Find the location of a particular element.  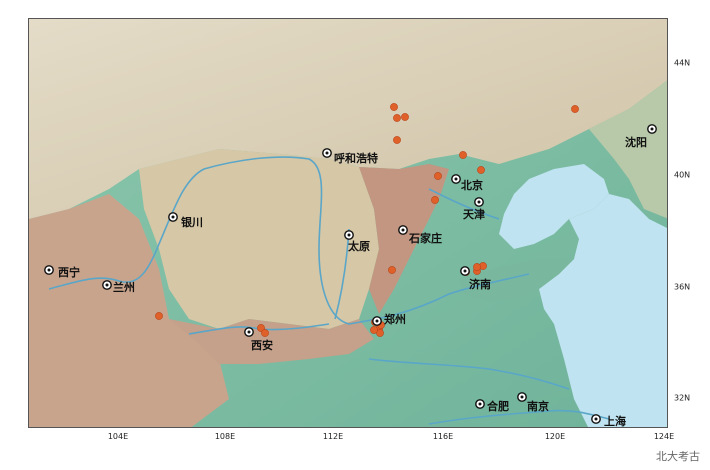

city-0: 沈阳 is located at coordinates (641, 136).